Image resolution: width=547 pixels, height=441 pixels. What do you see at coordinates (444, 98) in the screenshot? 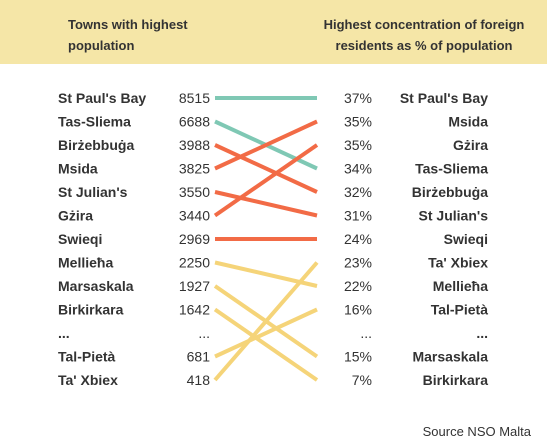
I see `right-town-label: St Paul's Bay` at bounding box center [444, 98].